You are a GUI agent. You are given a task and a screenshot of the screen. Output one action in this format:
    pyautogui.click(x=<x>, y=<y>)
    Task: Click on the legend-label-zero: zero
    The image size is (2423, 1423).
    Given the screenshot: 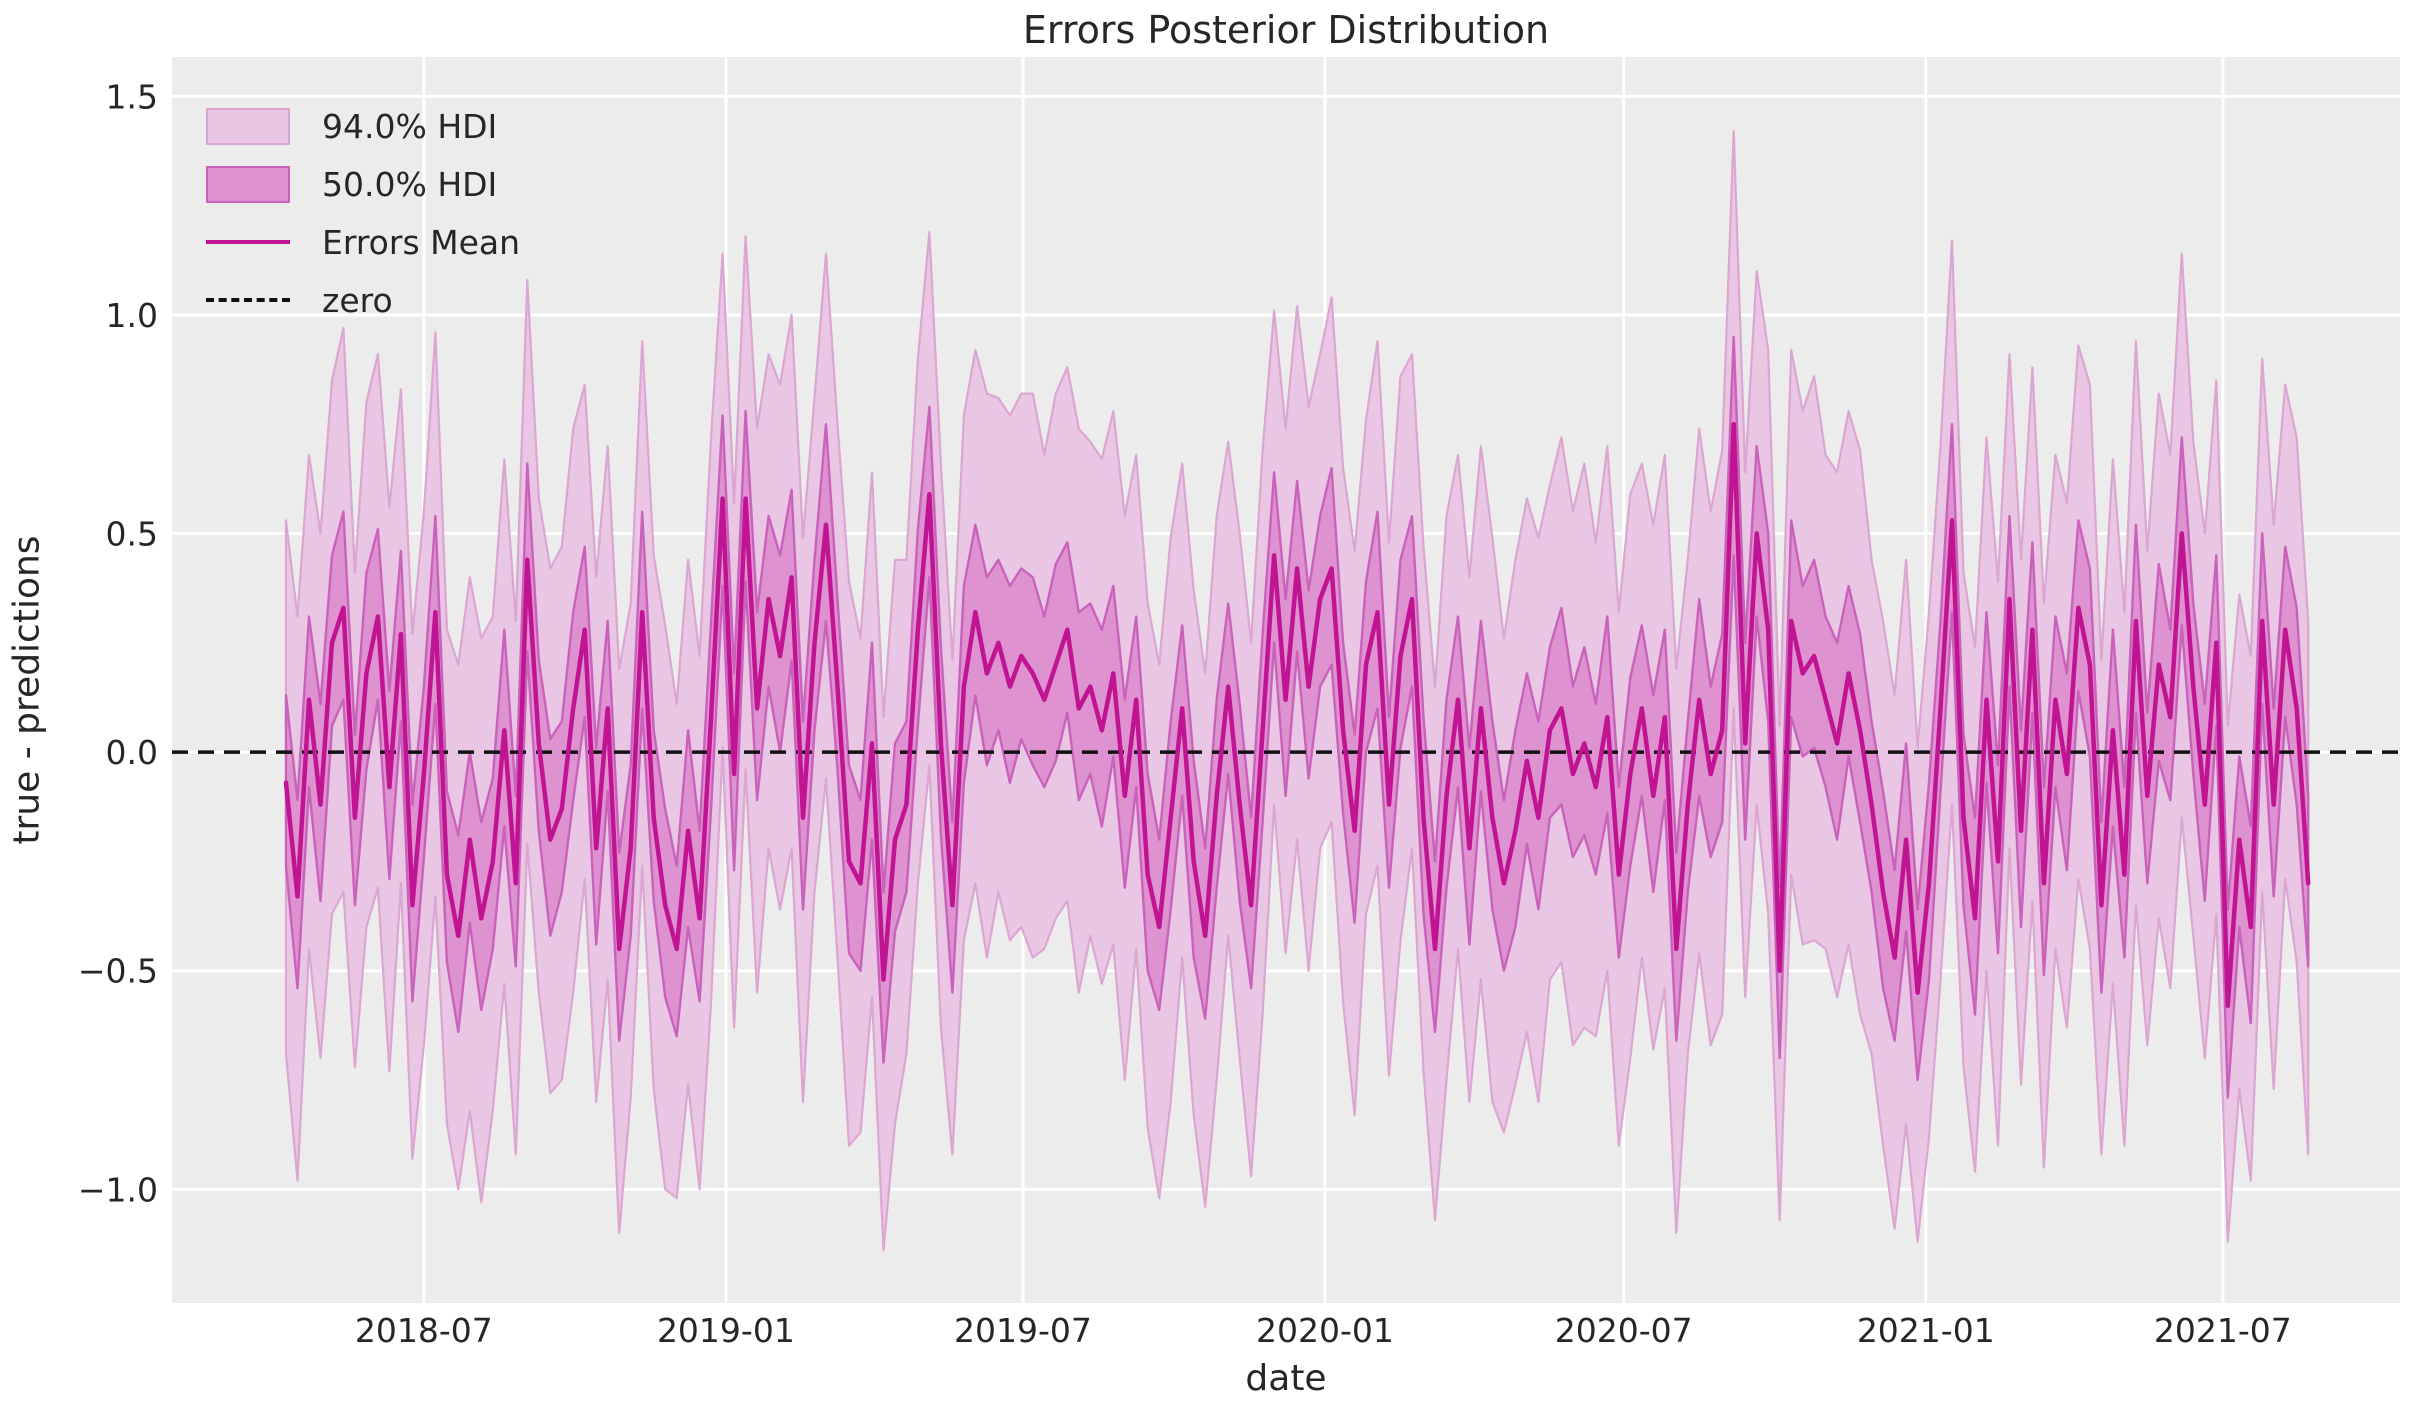 What is the action you would take?
    pyautogui.click(x=357, y=300)
    